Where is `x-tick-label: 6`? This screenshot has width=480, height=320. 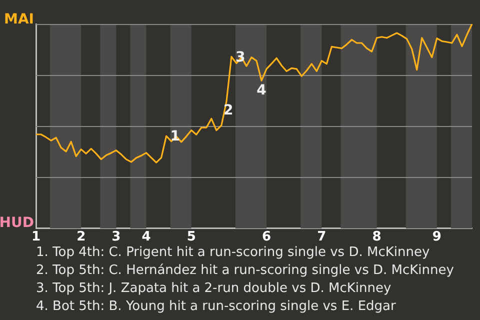
x-tick-label: 6 is located at coordinates (267, 237).